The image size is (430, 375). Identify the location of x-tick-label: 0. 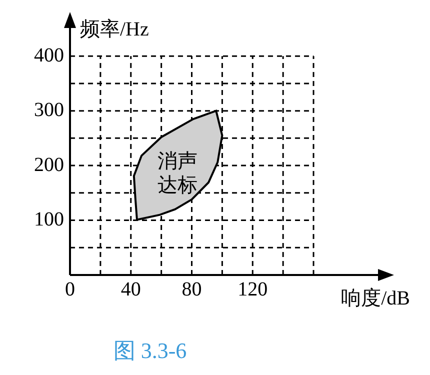
(70, 289).